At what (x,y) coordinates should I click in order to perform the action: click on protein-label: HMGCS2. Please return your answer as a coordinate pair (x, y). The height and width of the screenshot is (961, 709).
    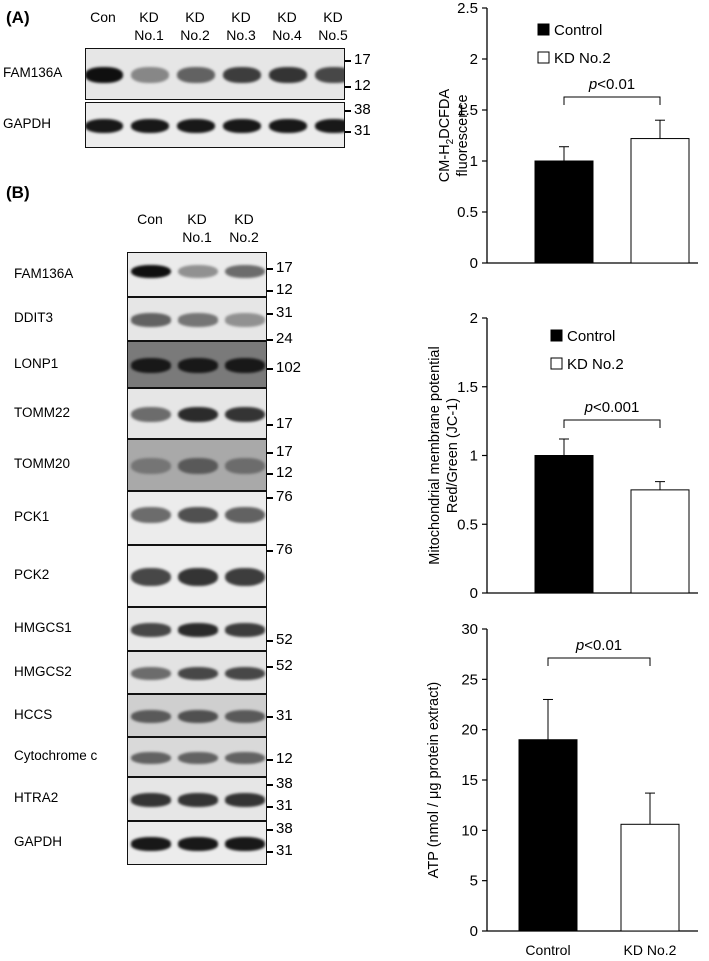
    Looking at the image, I should click on (43, 671).